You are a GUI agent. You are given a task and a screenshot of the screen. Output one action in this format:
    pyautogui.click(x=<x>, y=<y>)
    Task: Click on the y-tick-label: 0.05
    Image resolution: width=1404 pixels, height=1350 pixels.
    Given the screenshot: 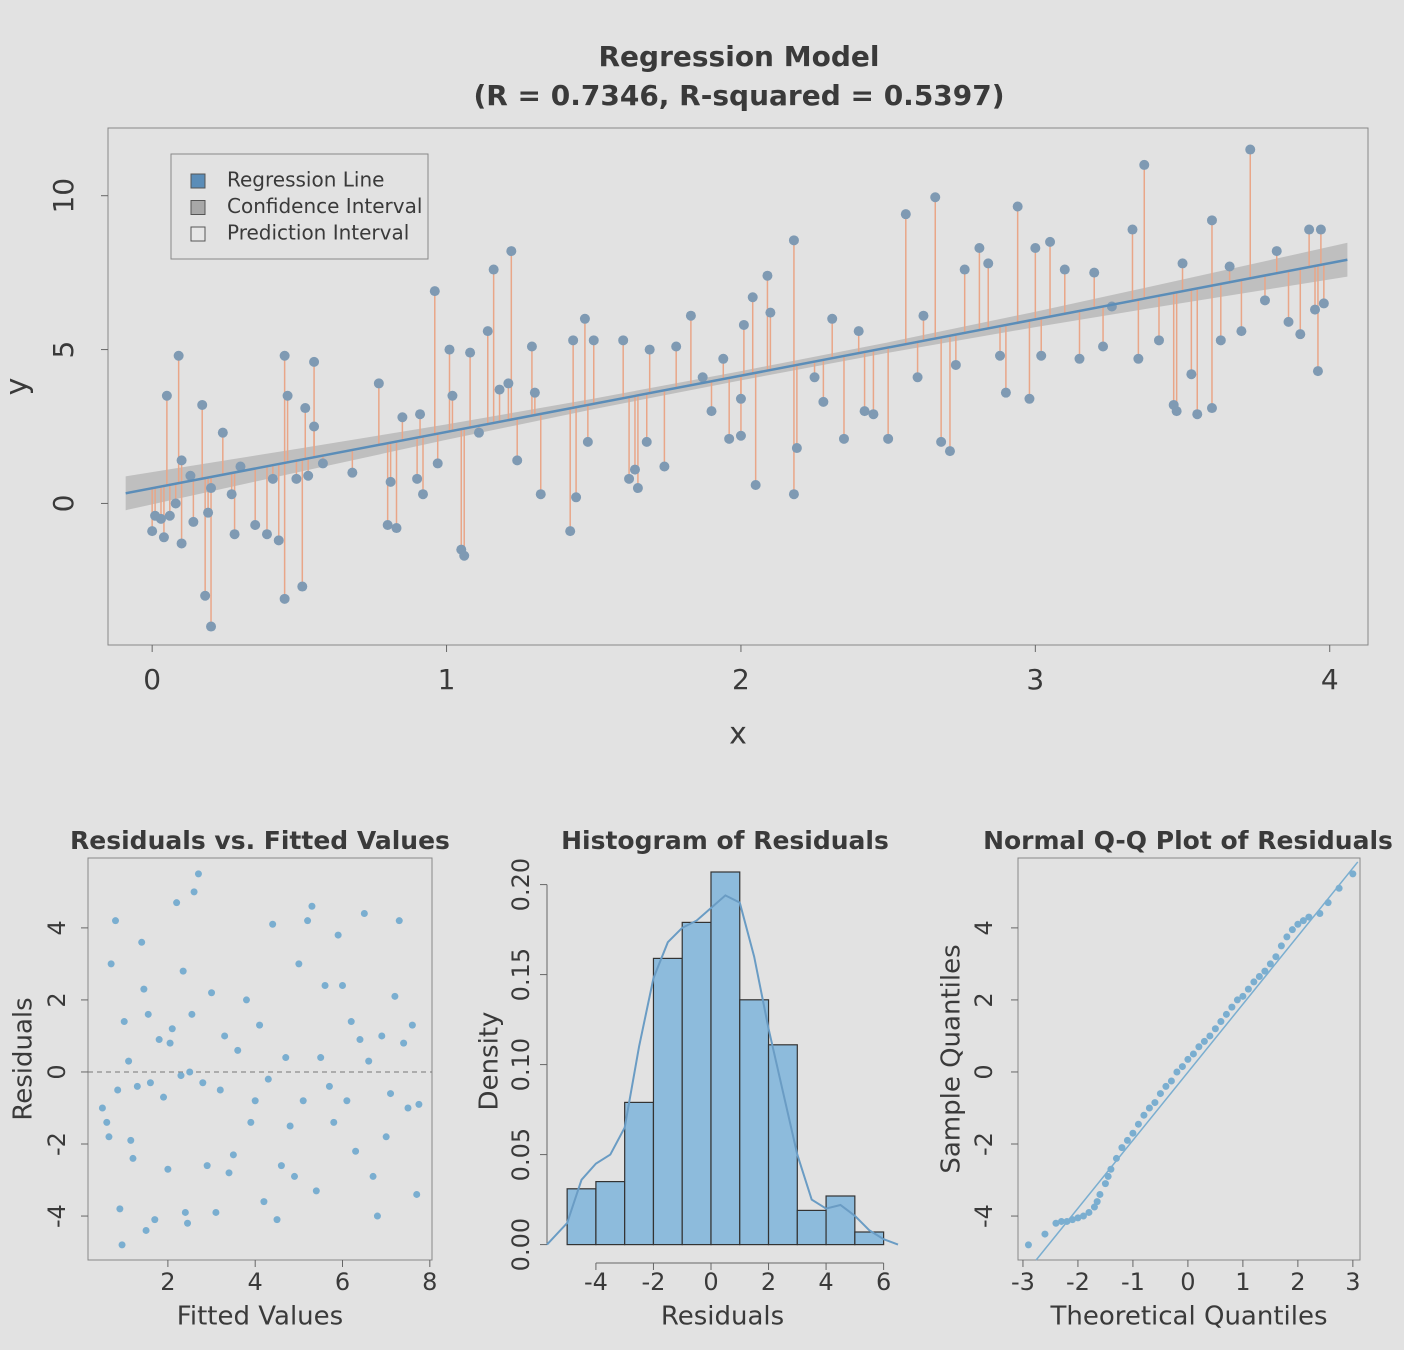 What is the action you would take?
    pyautogui.click(x=521, y=1154)
    